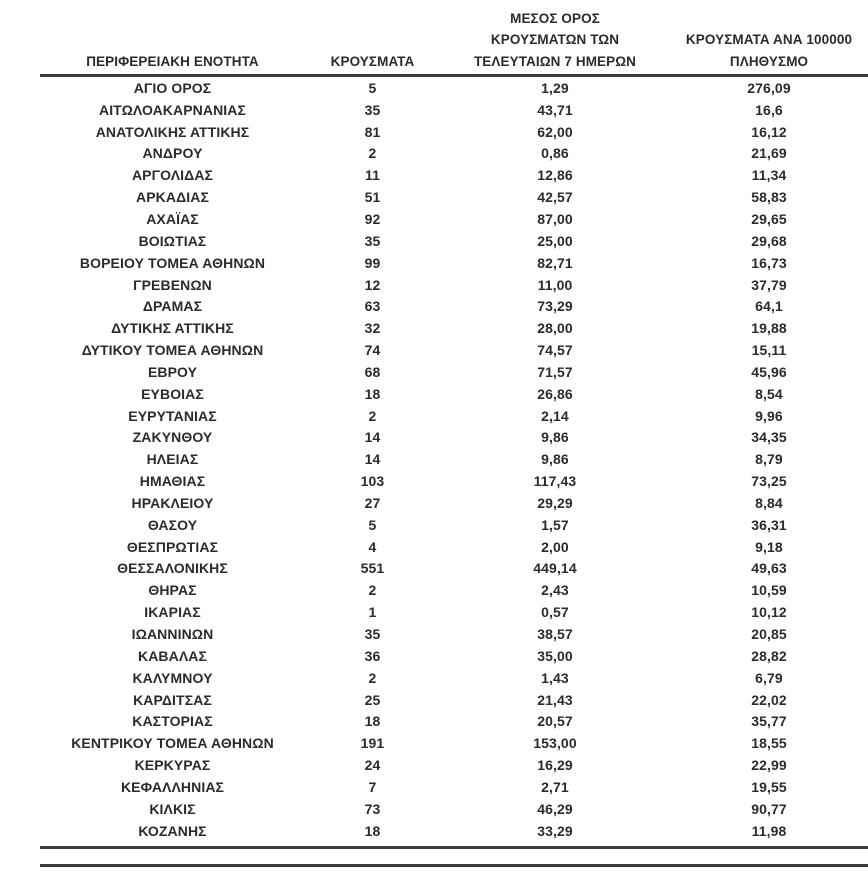  I want to click on cell-per-100k: 8,79, so click(769, 459).